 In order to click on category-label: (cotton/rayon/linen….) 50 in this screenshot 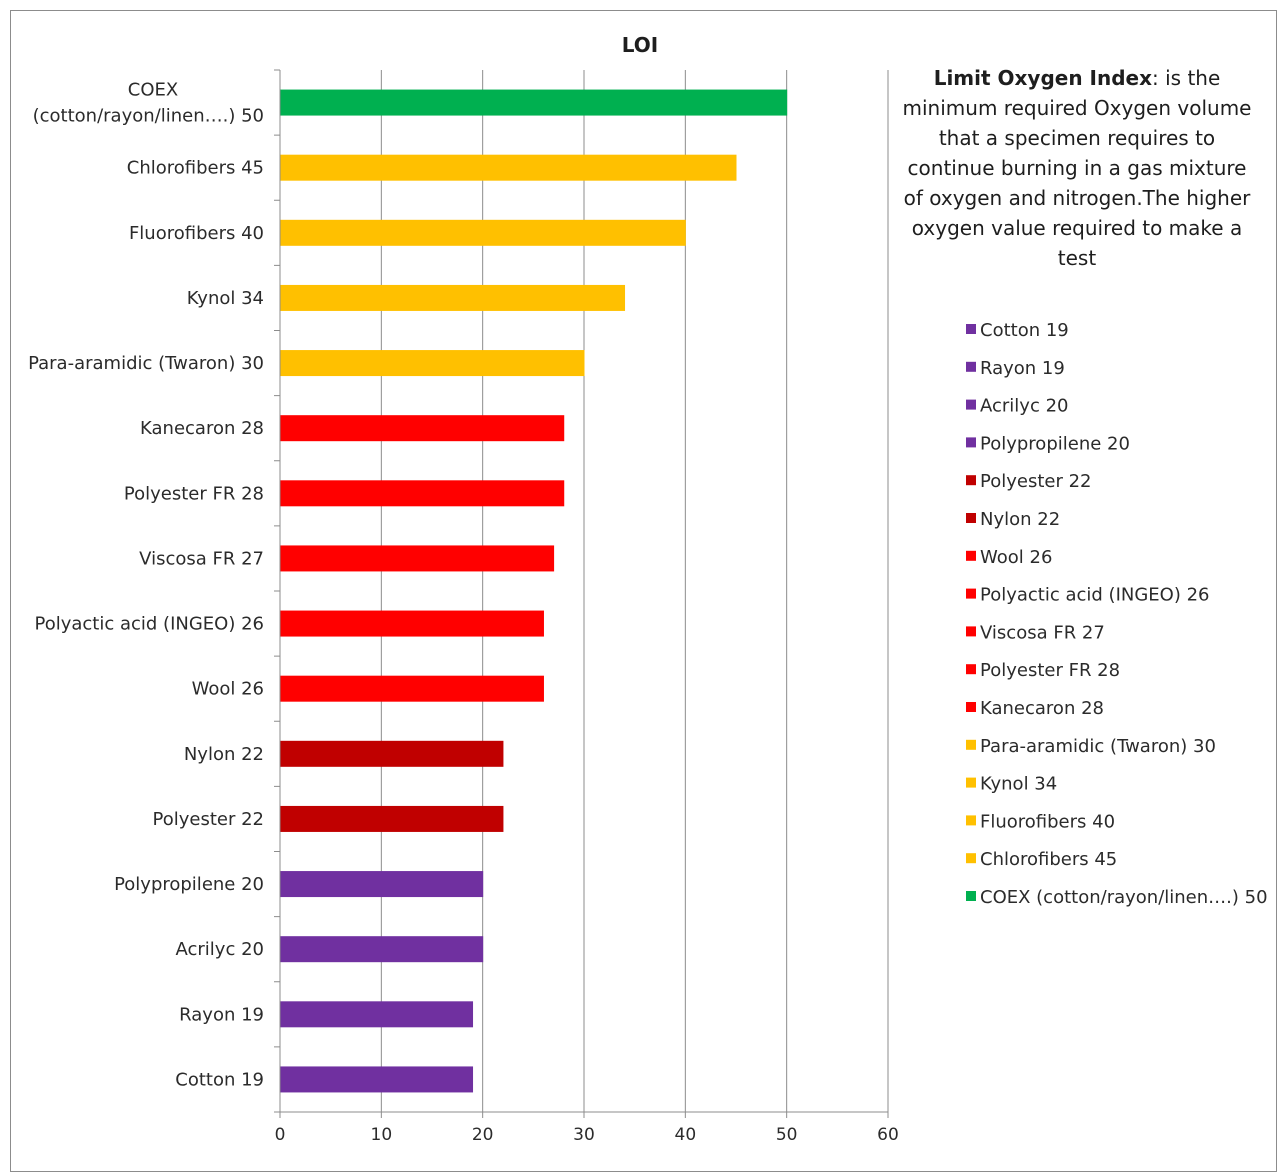, I will do `click(148, 116)`.